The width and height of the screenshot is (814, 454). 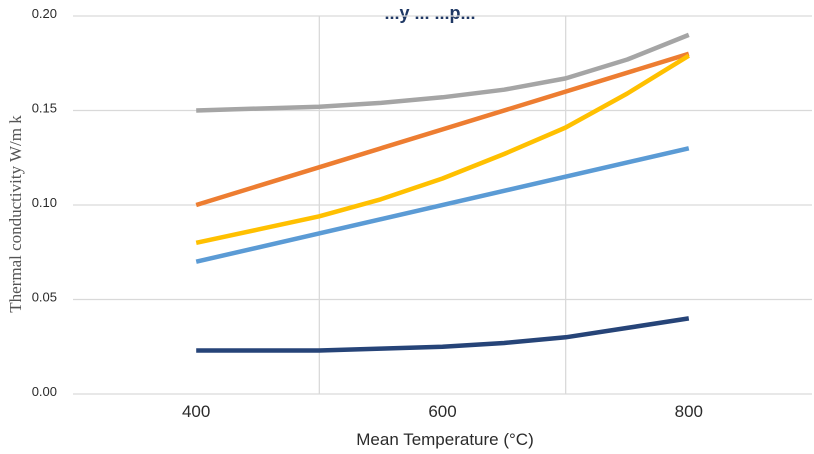 I want to click on x-tick-label: 800, so click(x=689, y=411).